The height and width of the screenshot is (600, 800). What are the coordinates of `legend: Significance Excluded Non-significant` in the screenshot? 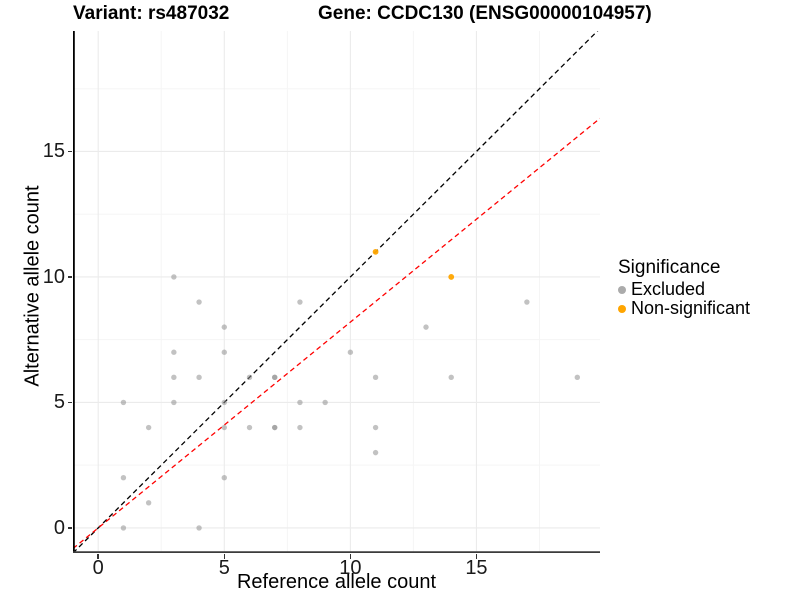 It's located at (684, 287).